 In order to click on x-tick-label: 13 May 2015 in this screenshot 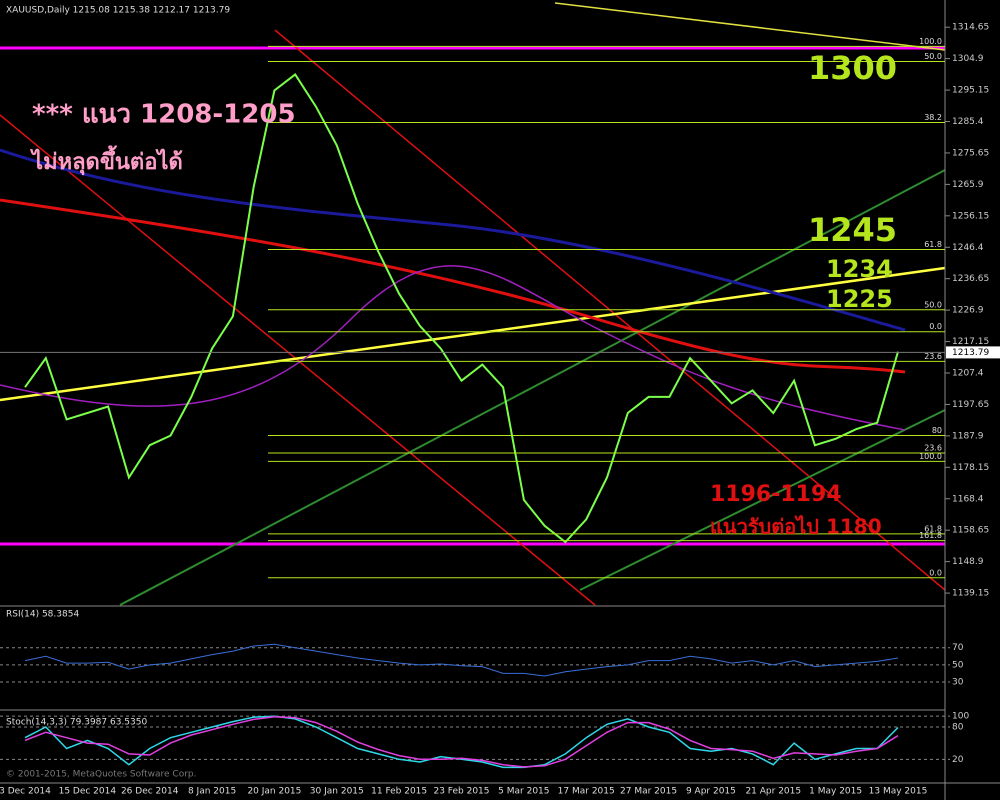, I will do `click(898, 792)`.